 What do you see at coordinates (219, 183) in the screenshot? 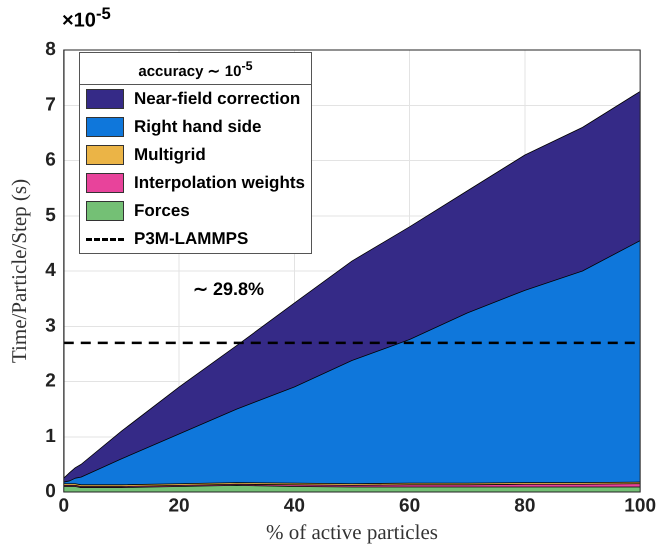
I see `legend-label: Interpolation weights` at bounding box center [219, 183].